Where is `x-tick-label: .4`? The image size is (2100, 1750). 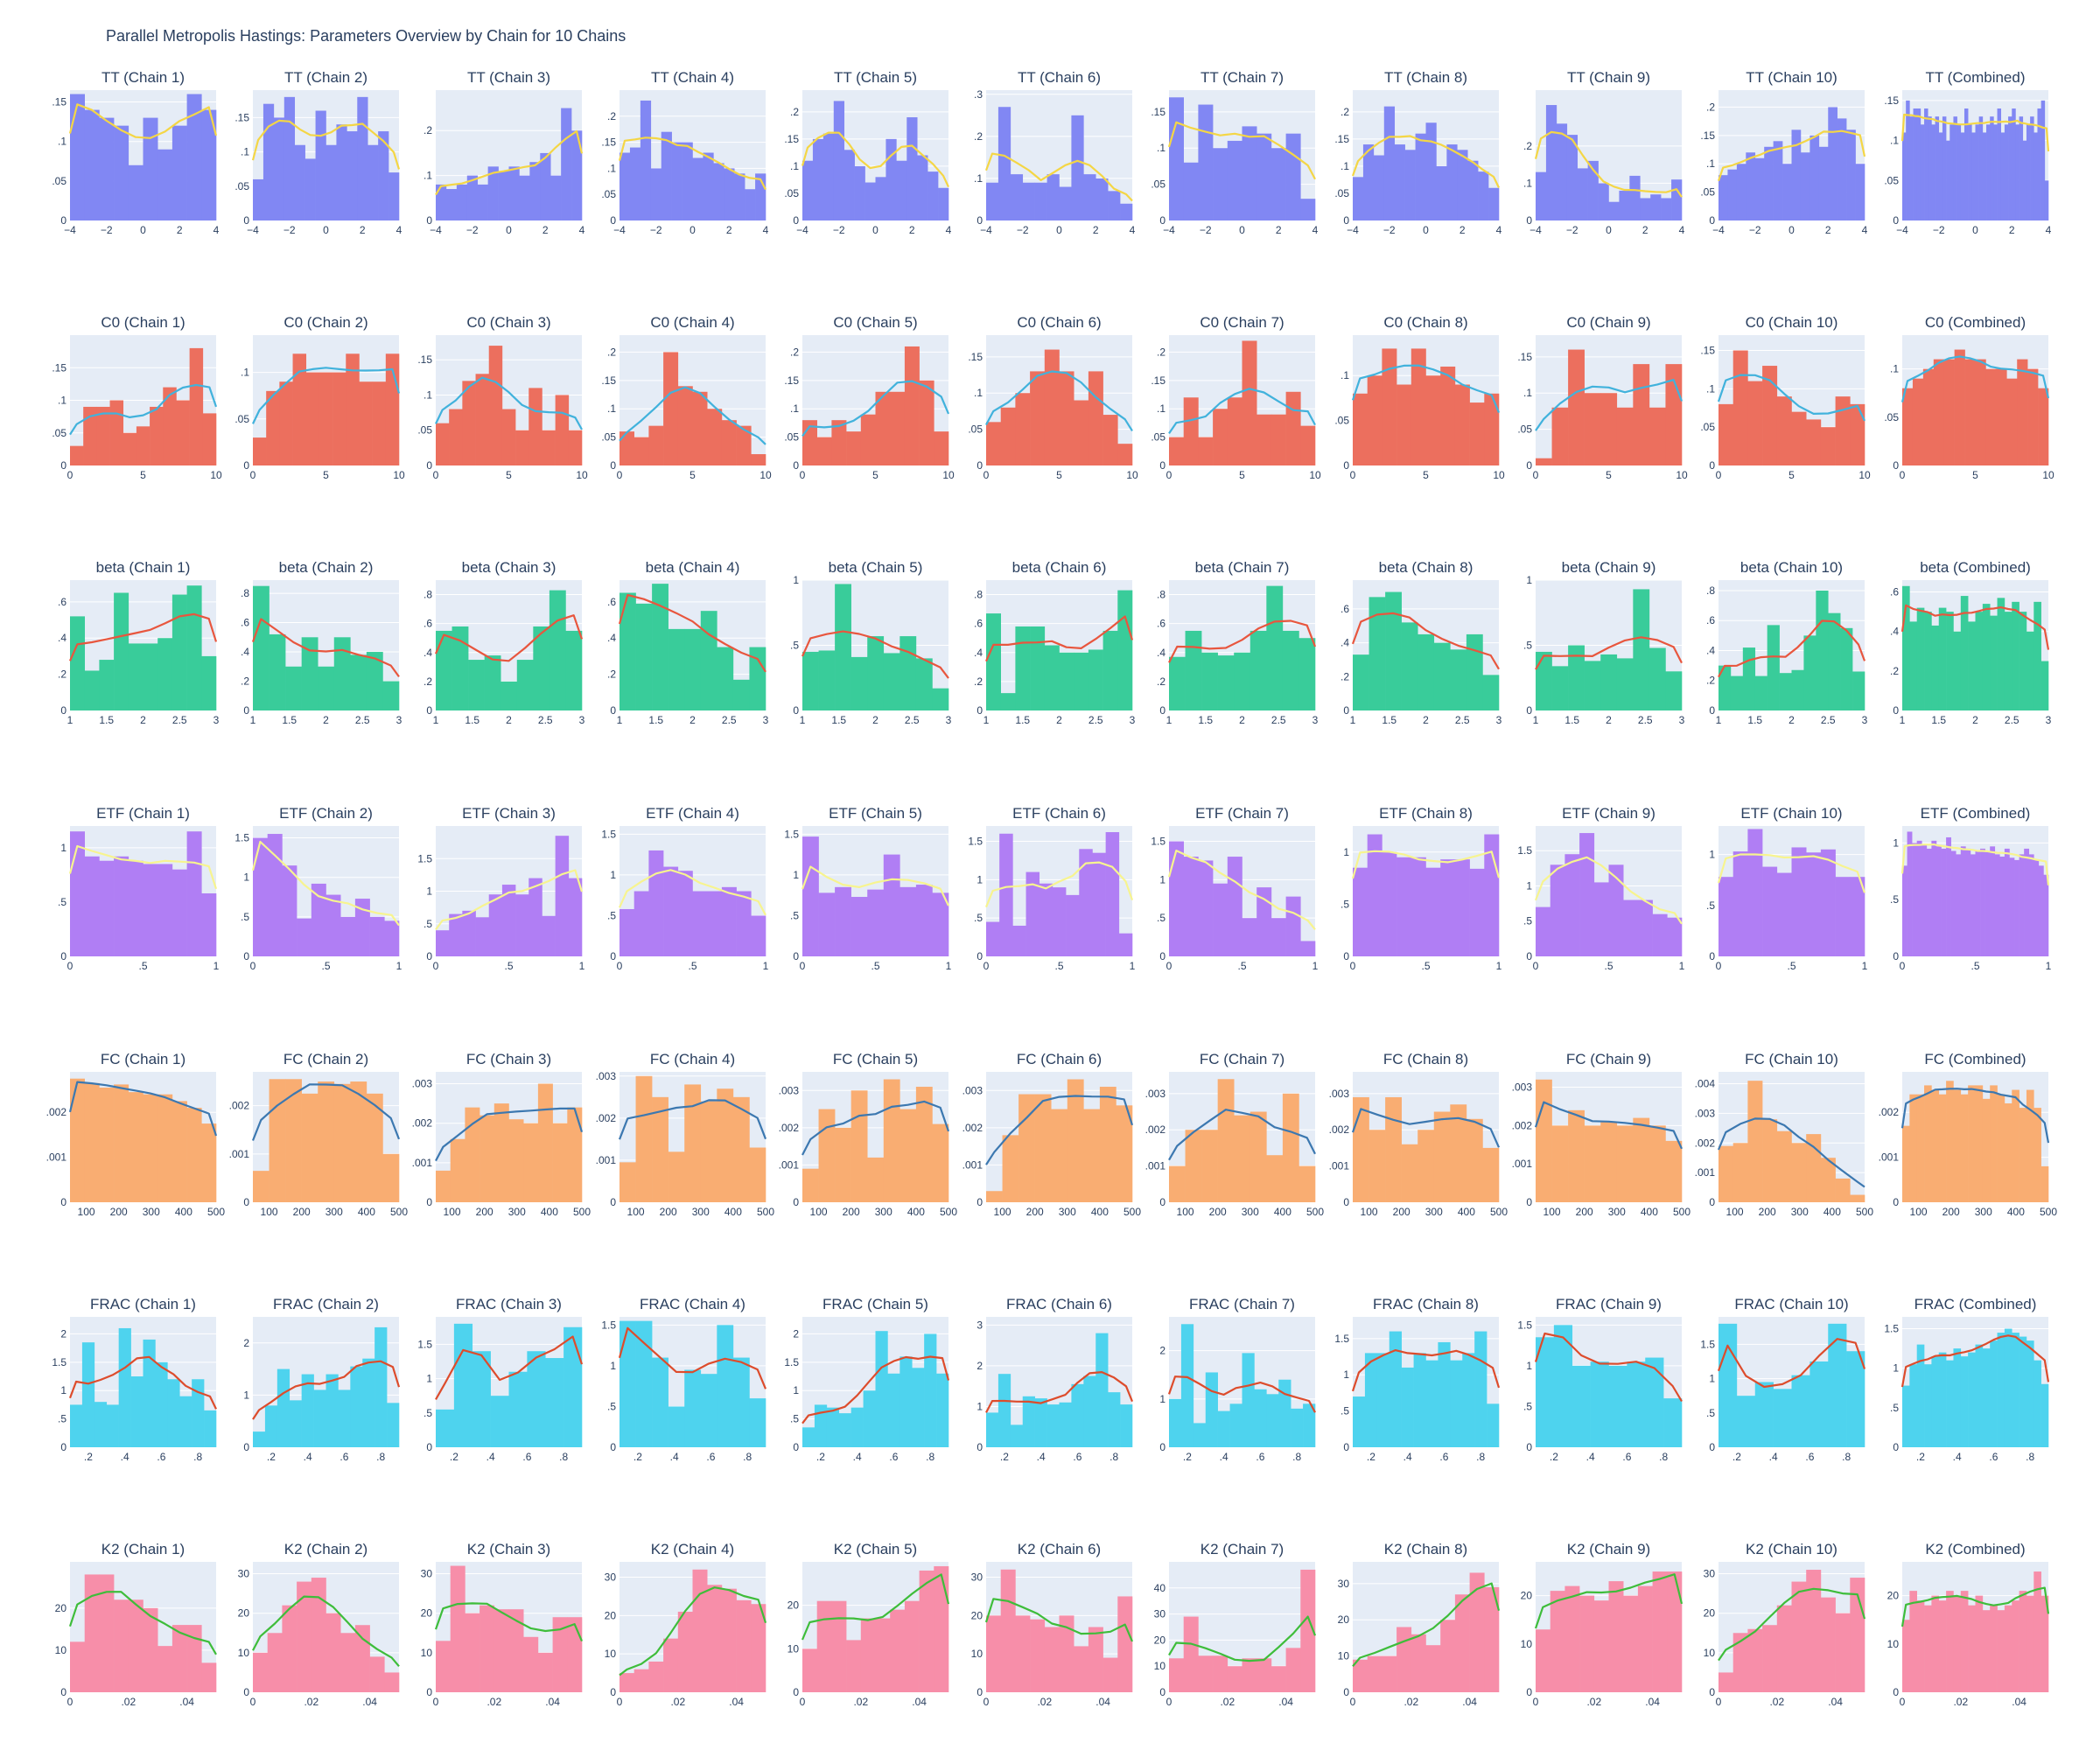 x-tick-label: .4 is located at coordinates (308, 1457).